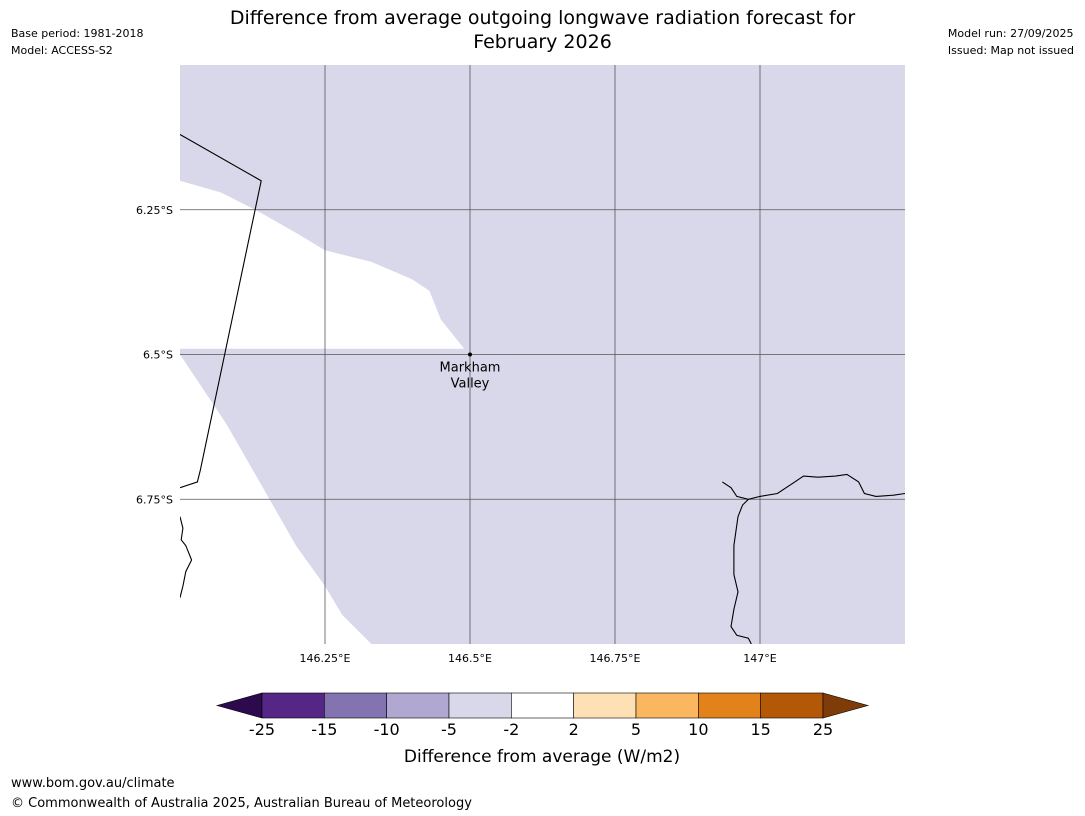  I want to click on lat-tick-label: 6.75°S, so click(154, 499).